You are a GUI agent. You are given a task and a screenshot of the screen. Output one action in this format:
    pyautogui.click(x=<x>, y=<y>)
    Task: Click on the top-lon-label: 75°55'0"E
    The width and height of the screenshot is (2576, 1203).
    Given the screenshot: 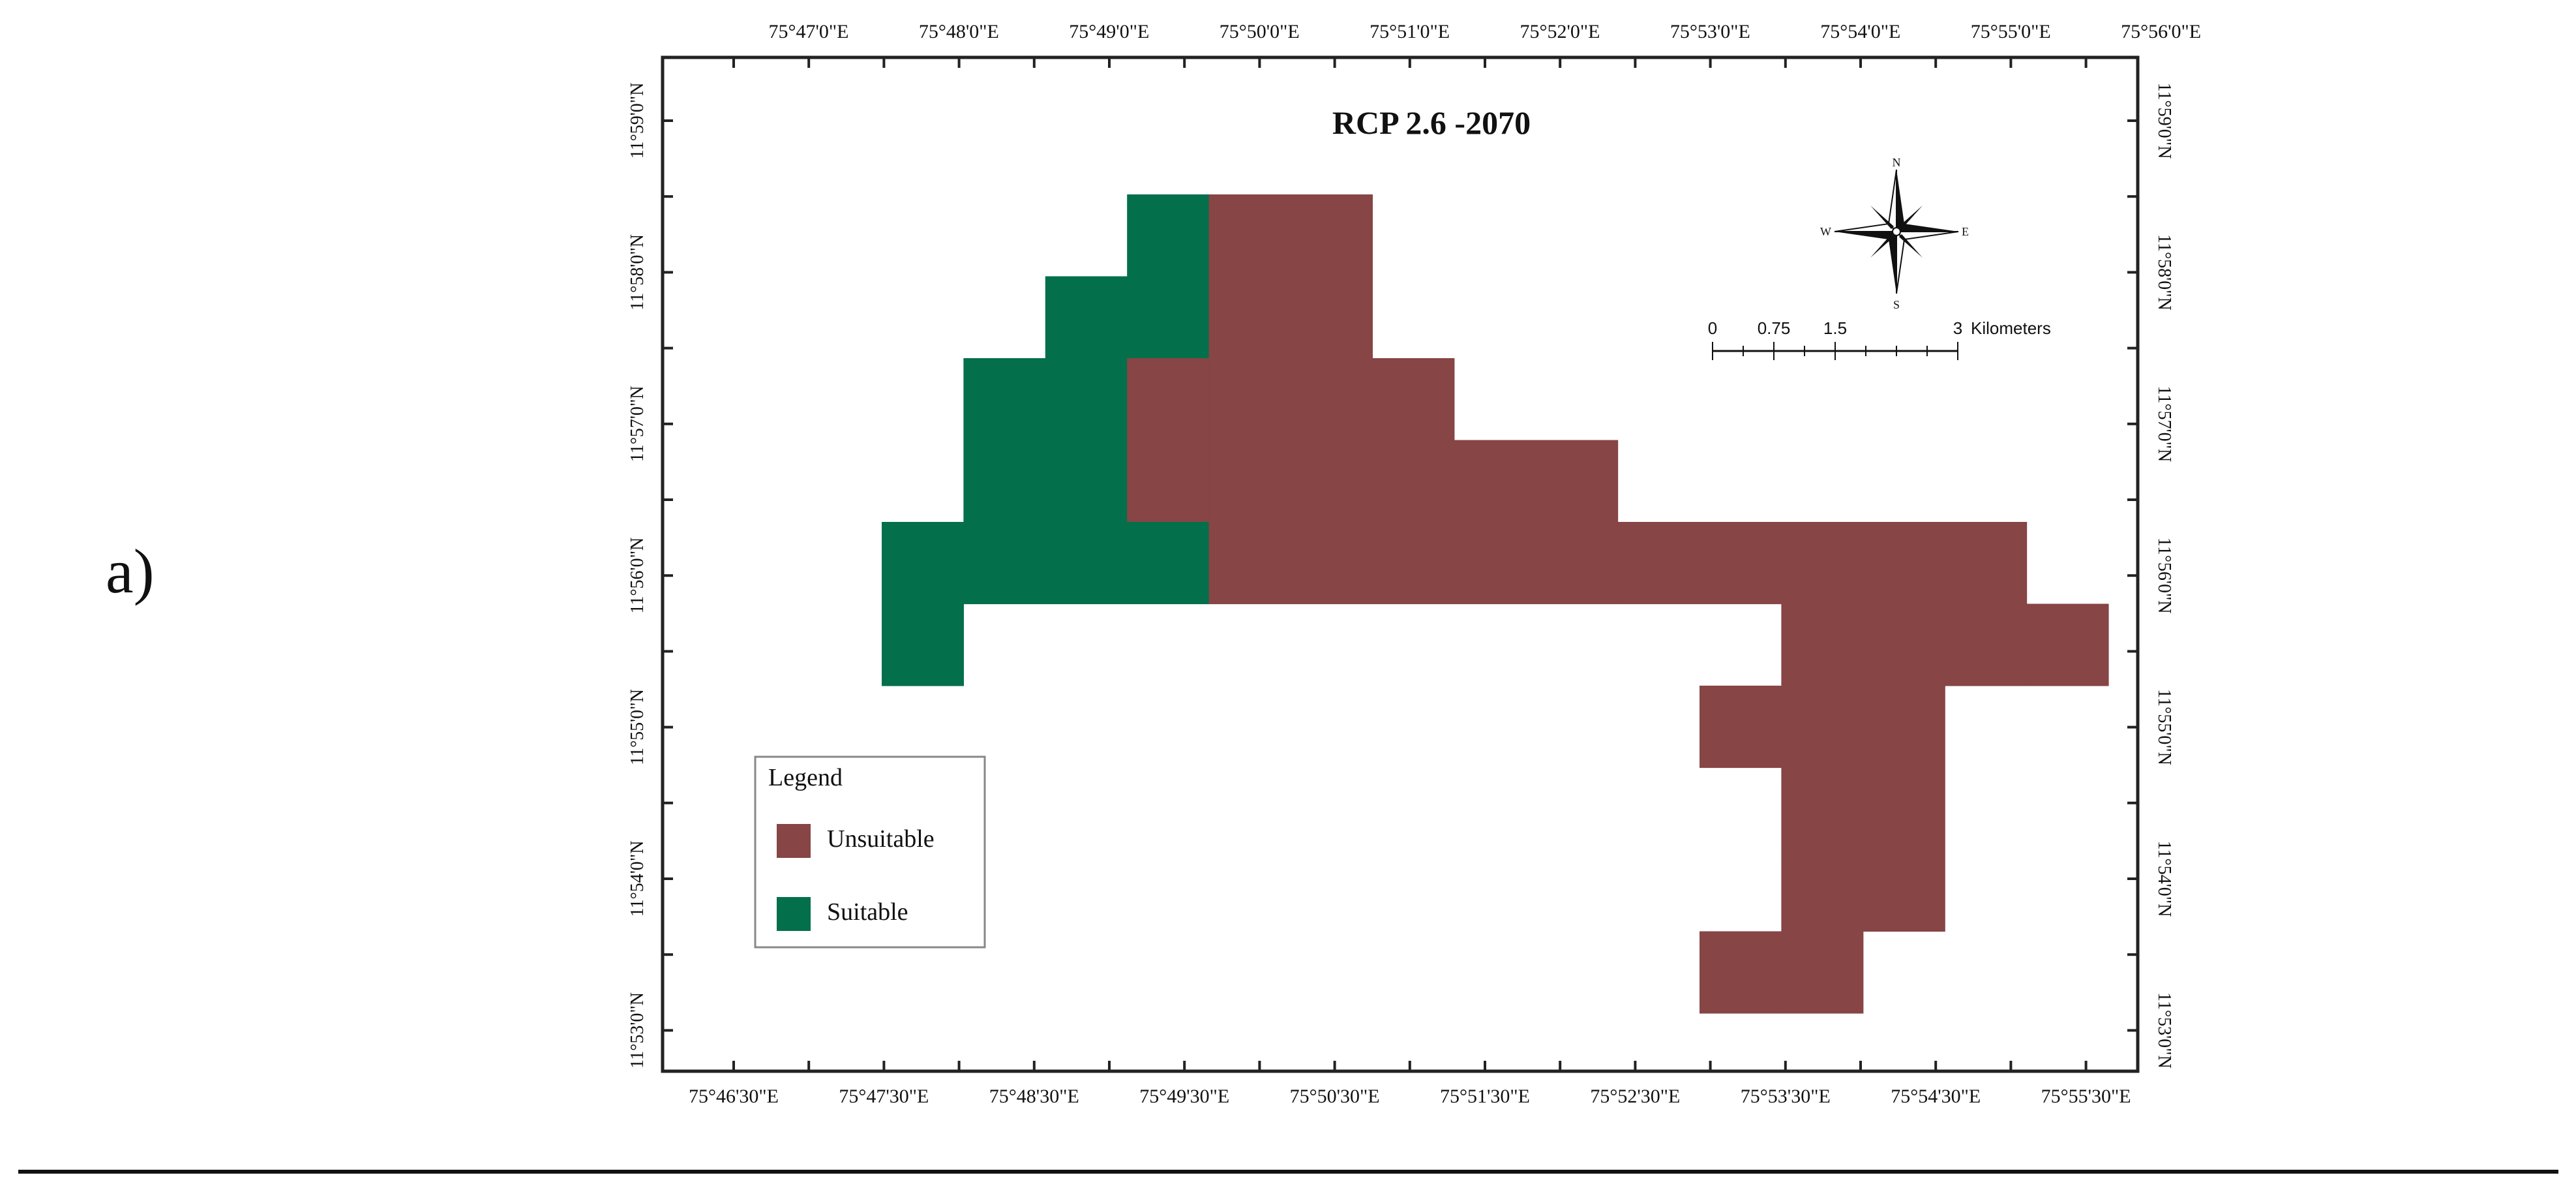 What is the action you would take?
    pyautogui.click(x=2011, y=31)
    